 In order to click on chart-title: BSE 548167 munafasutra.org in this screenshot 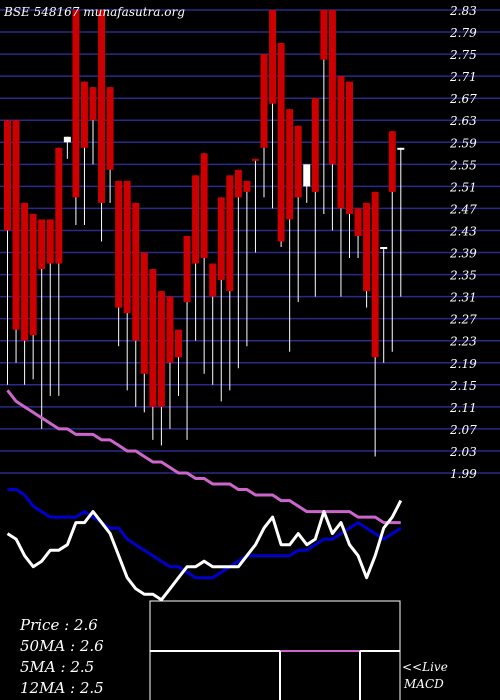, I will do `click(94, 12)`.